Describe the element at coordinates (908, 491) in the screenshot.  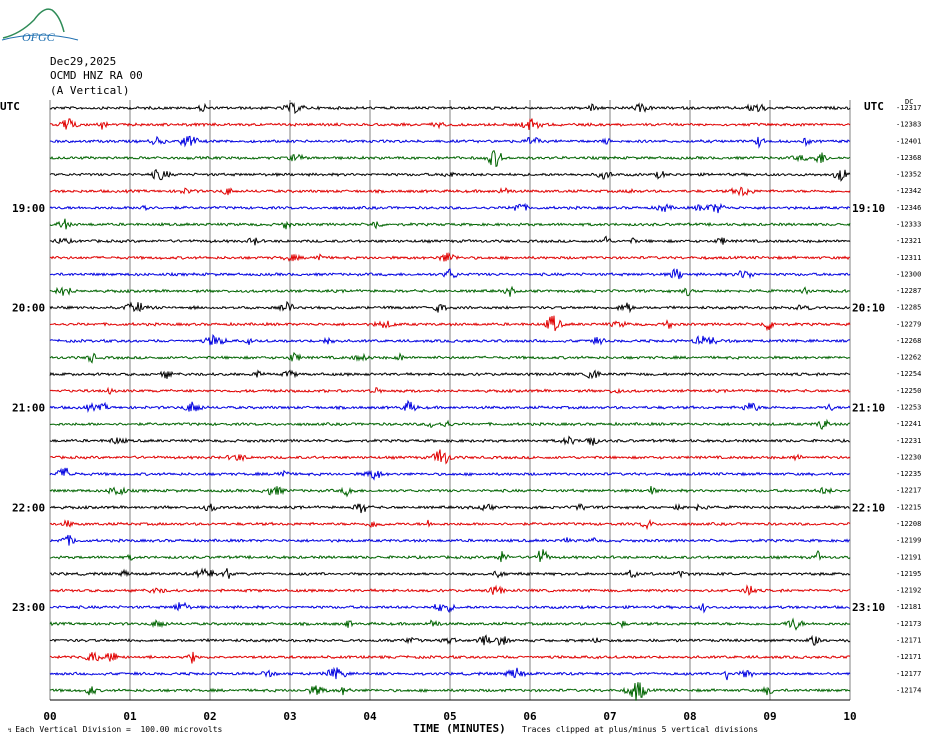
I see `dc-offset-label: -12217` at that location.